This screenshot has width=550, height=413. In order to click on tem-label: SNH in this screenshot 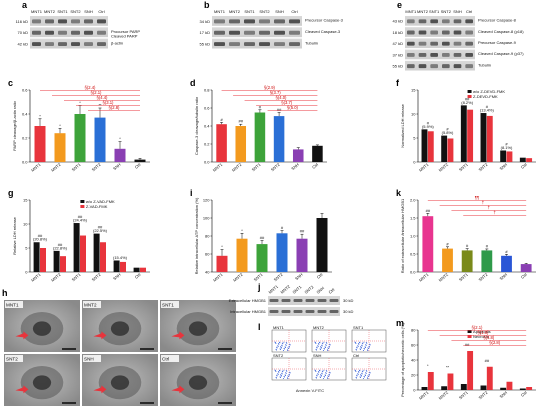, I will do `click(89, 359)`.